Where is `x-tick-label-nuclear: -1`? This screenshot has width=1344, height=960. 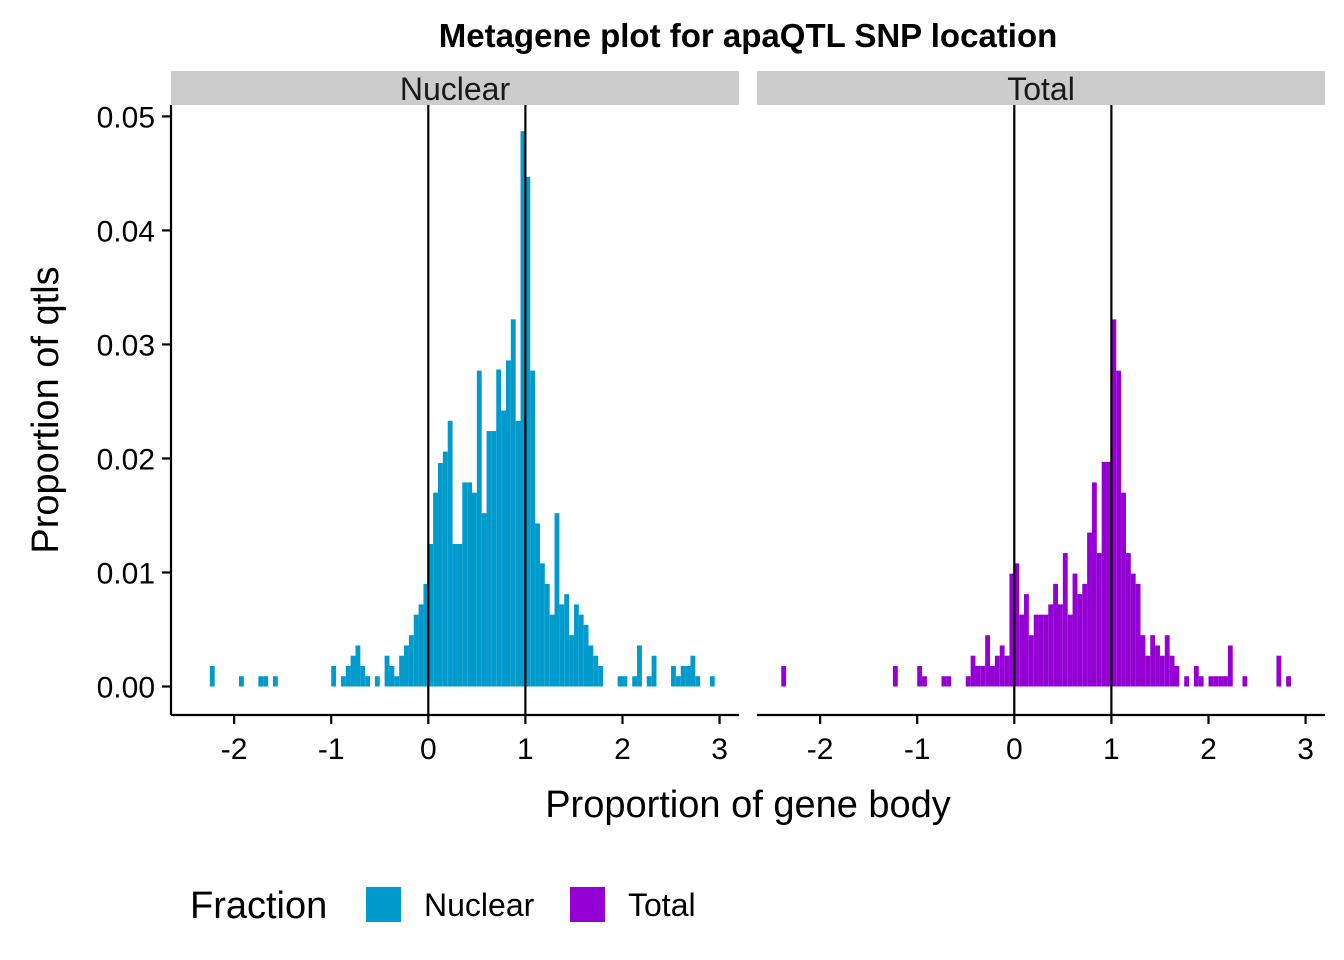 x-tick-label-nuclear: -1 is located at coordinates (331, 749).